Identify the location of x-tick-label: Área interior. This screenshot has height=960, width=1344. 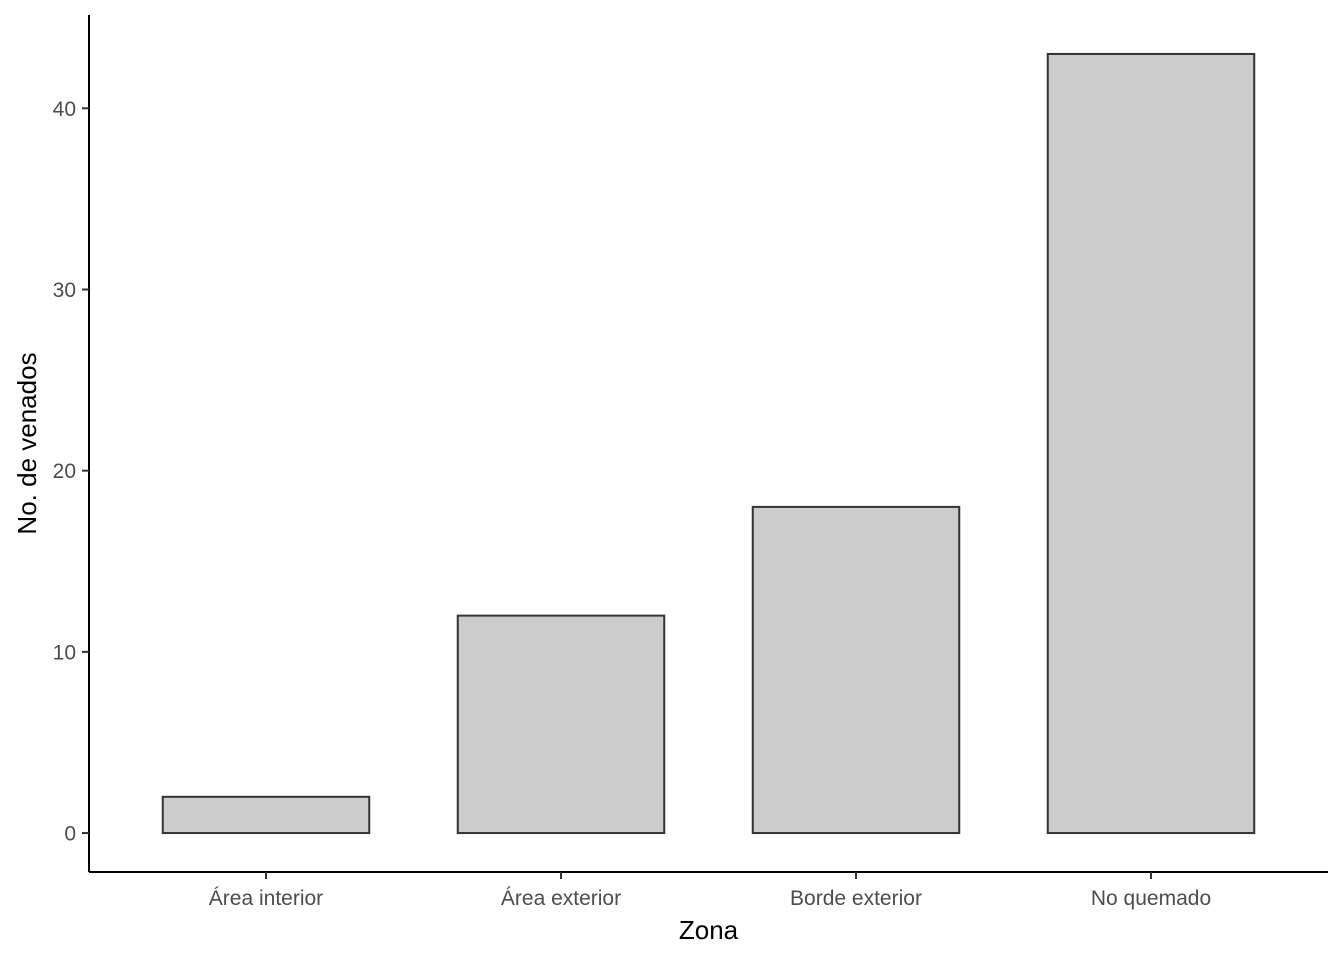
(266, 898).